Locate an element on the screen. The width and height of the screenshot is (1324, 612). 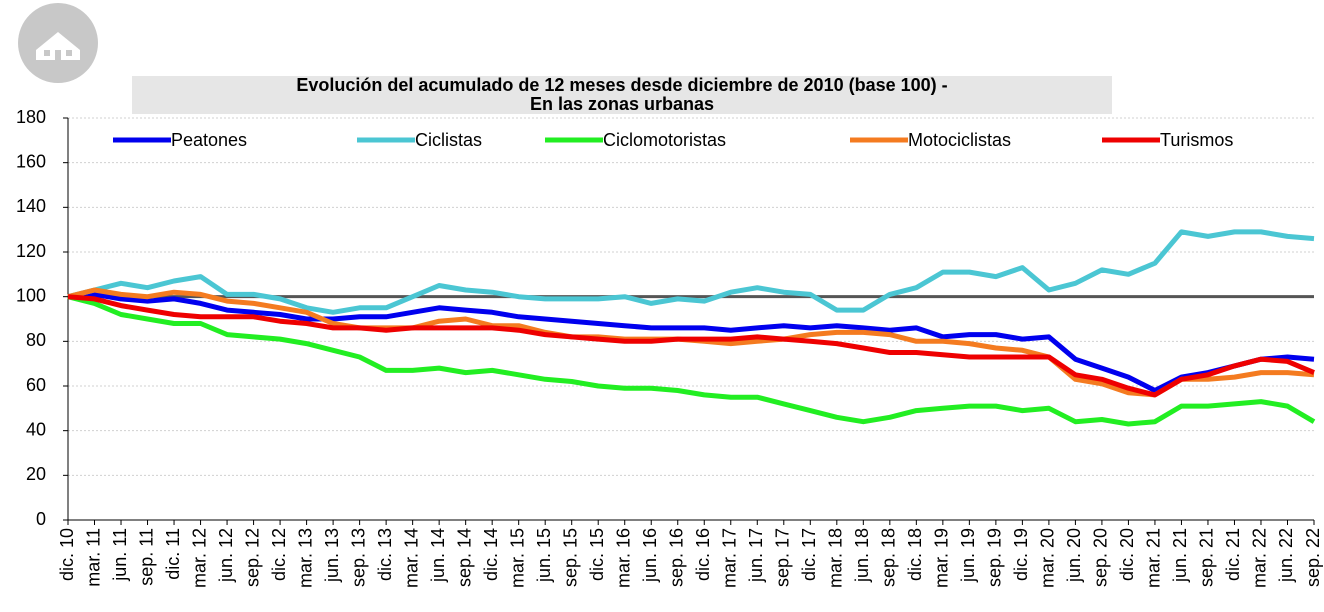
x-tick-label: sep. 11 is located at coordinates (146, 557).